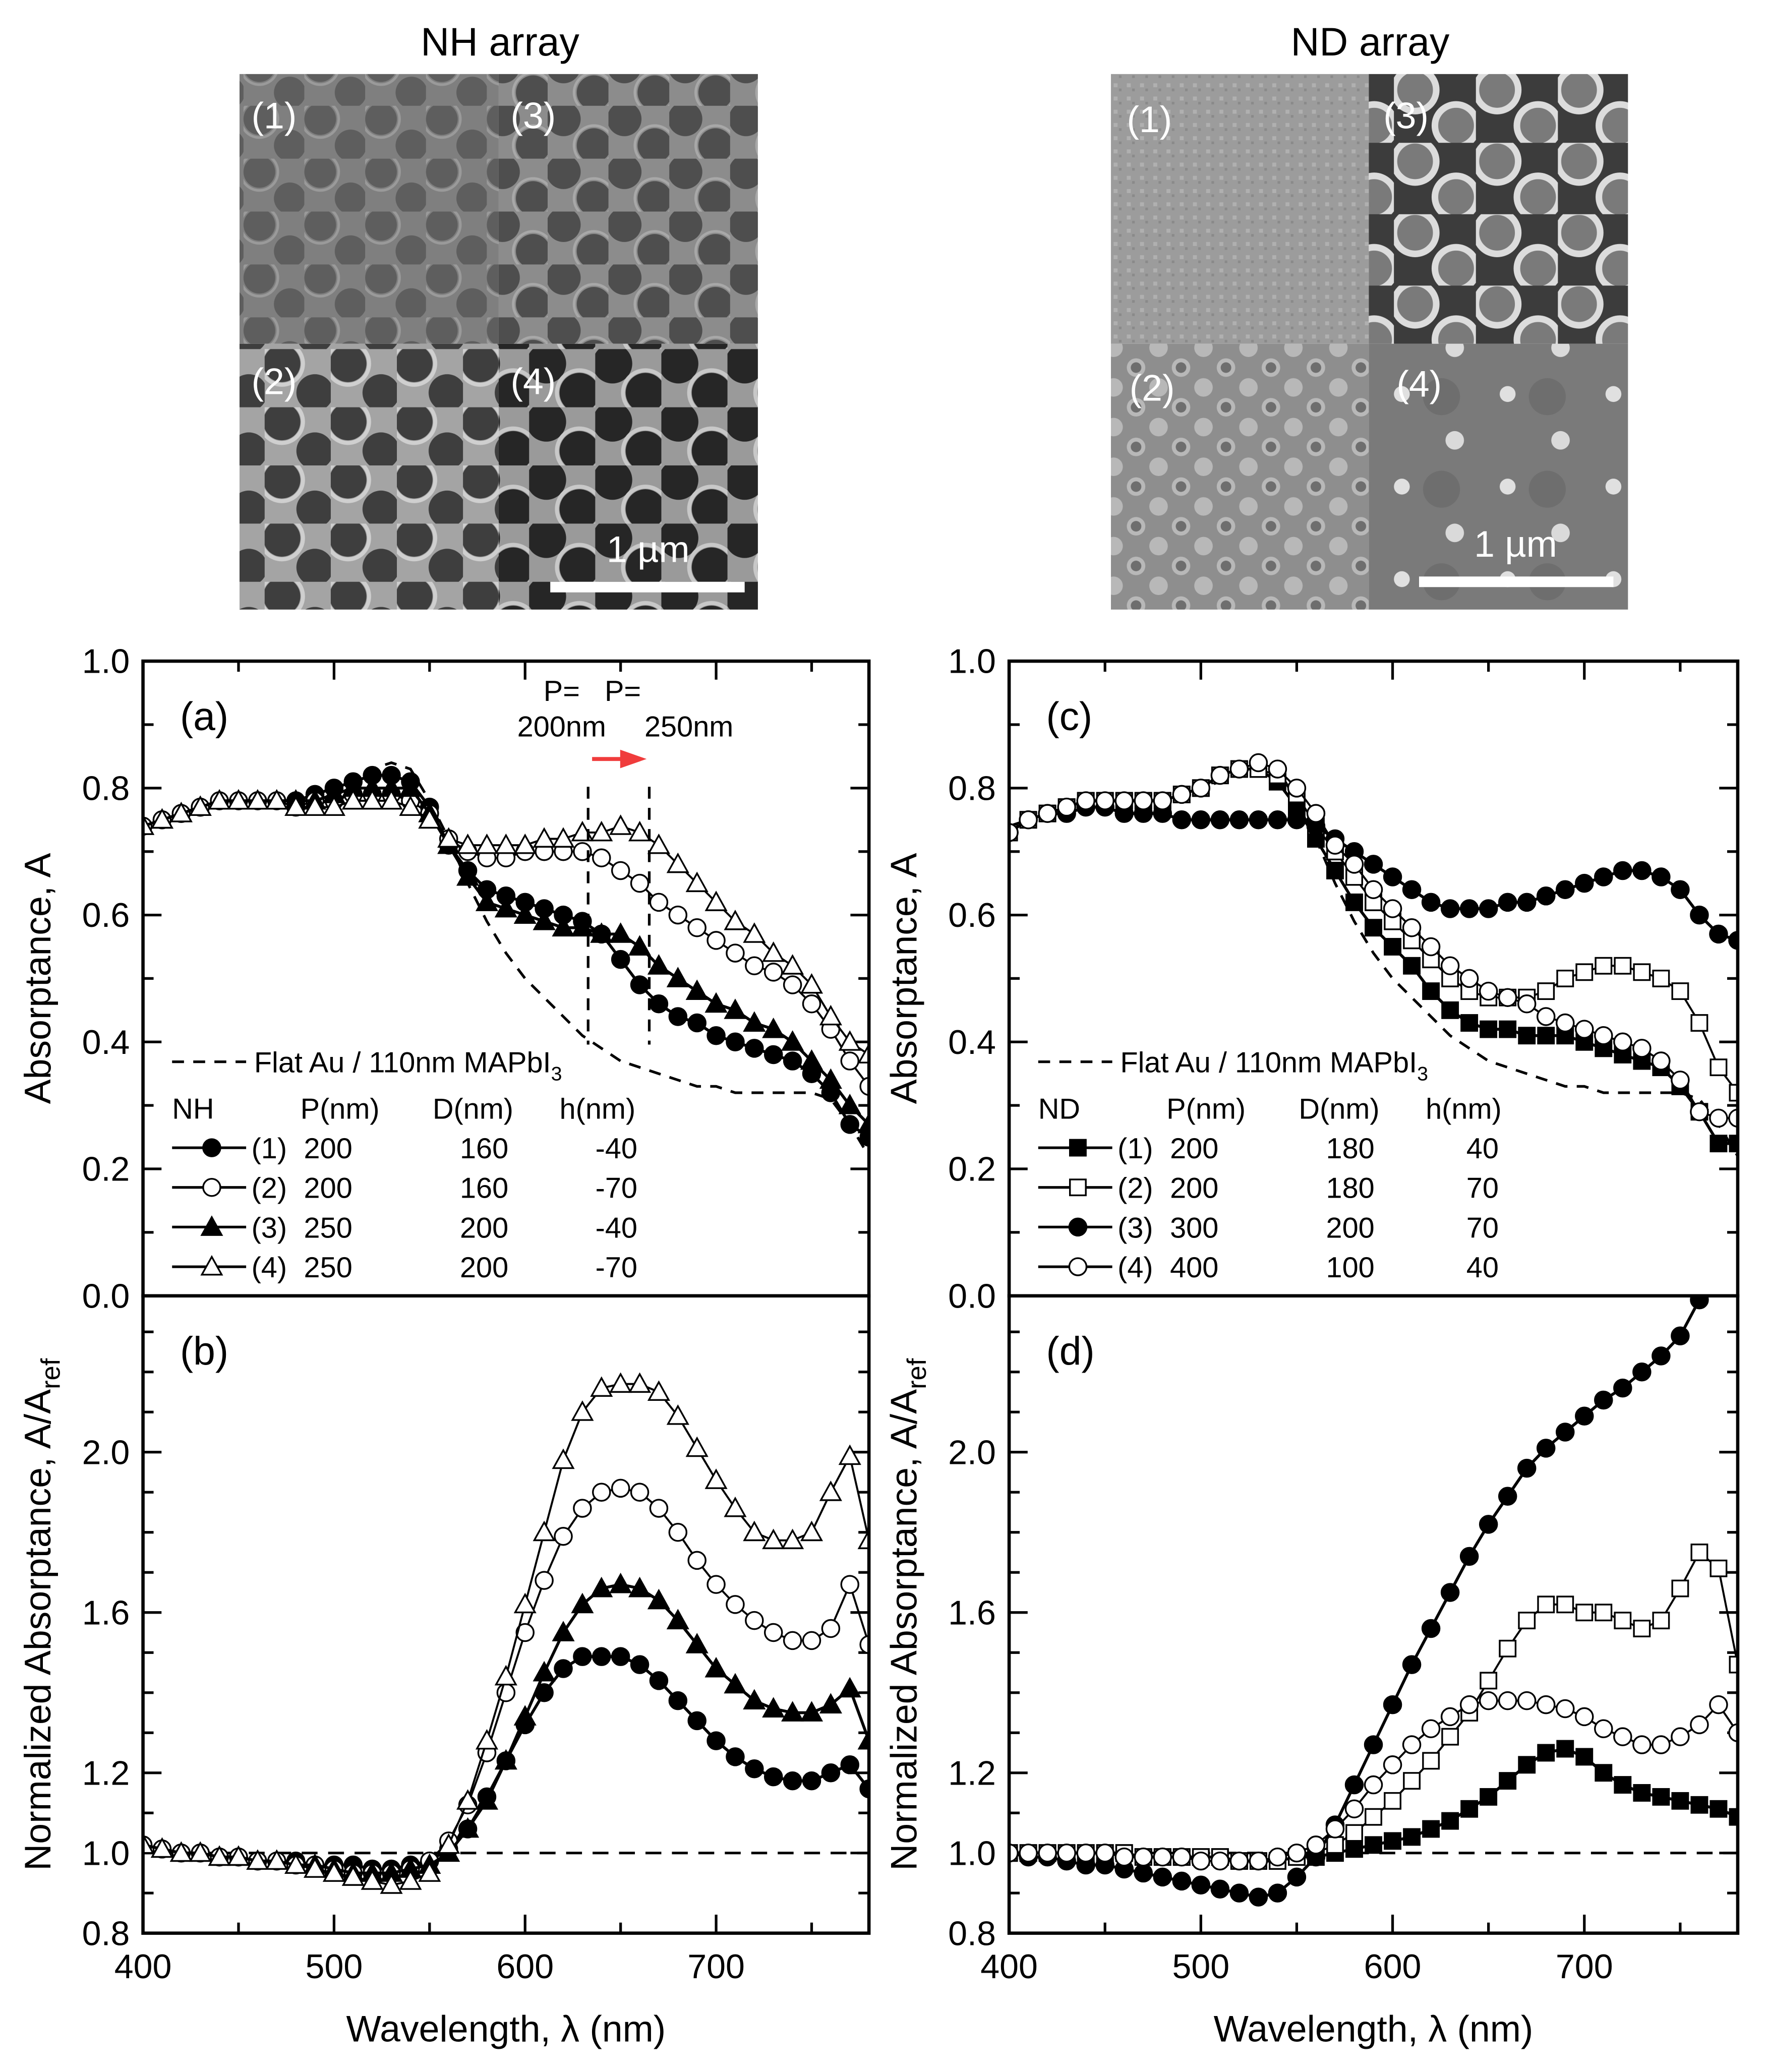 This screenshot has height=2072, width=1767. I want to click on plot-area, so click(1373, 1601).